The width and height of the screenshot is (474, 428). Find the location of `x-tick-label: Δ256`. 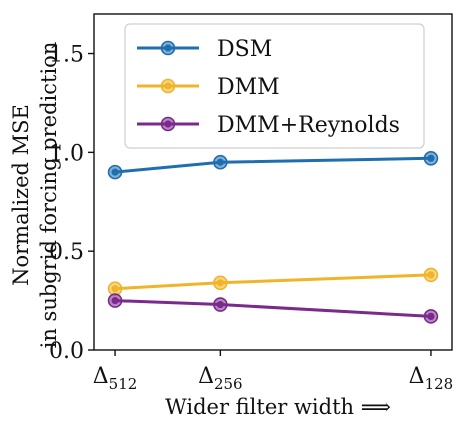

x-tick-label: Δ256 is located at coordinates (220, 378).